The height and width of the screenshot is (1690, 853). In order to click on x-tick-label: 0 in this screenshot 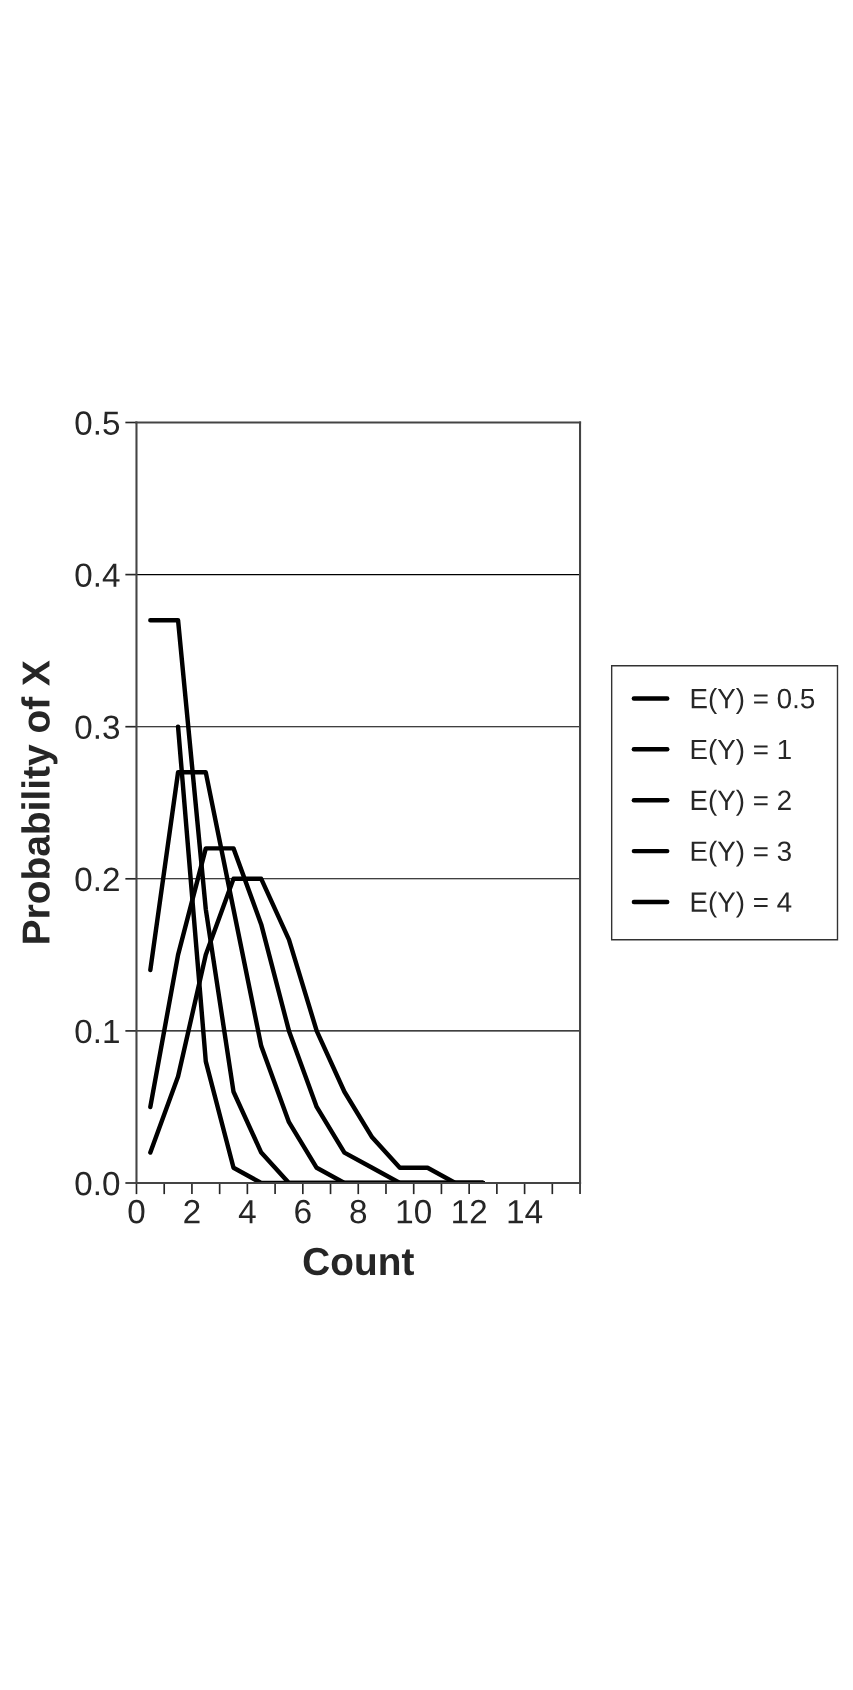, I will do `click(136, 1211)`.